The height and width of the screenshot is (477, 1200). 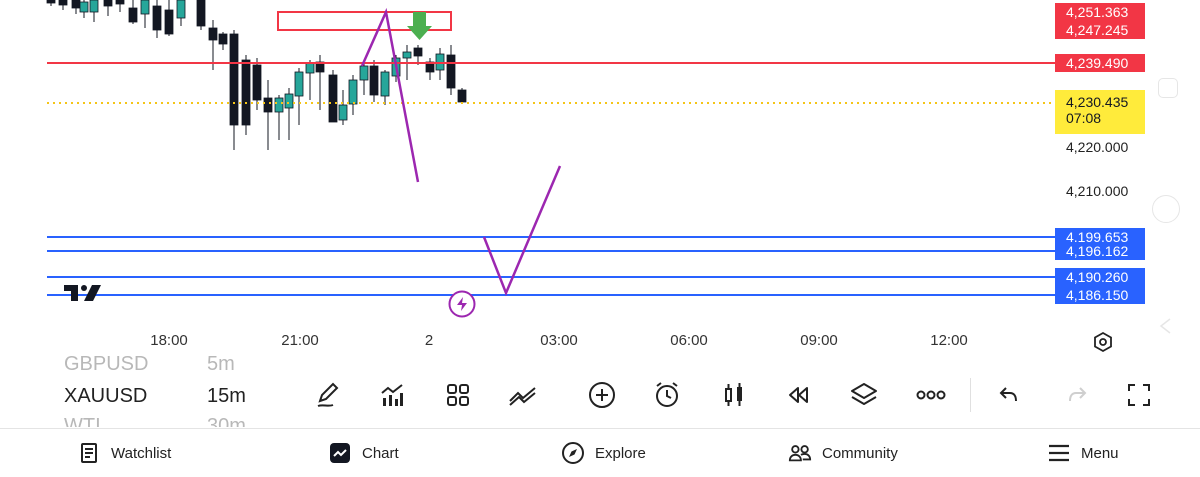 I want to click on replay-button, so click(x=798, y=395).